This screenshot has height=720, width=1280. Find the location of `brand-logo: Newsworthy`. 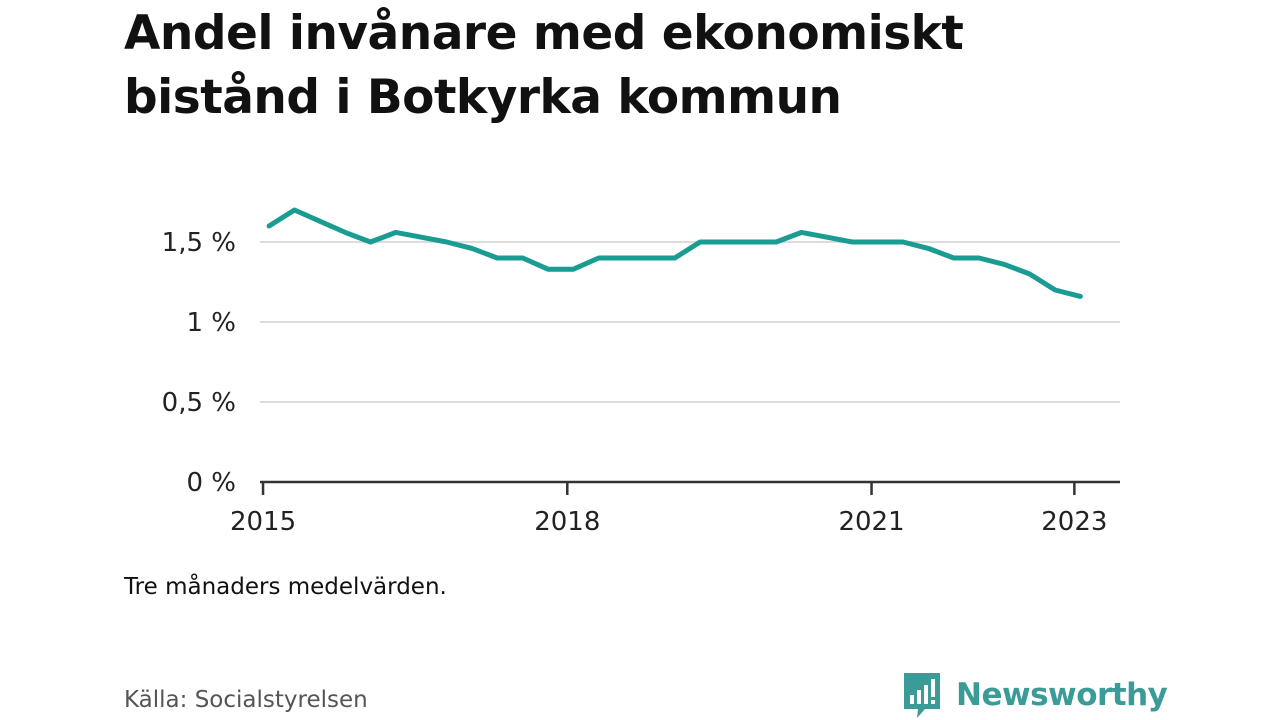

brand-logo: Newsworthy is located at coordinates (1035, 695).